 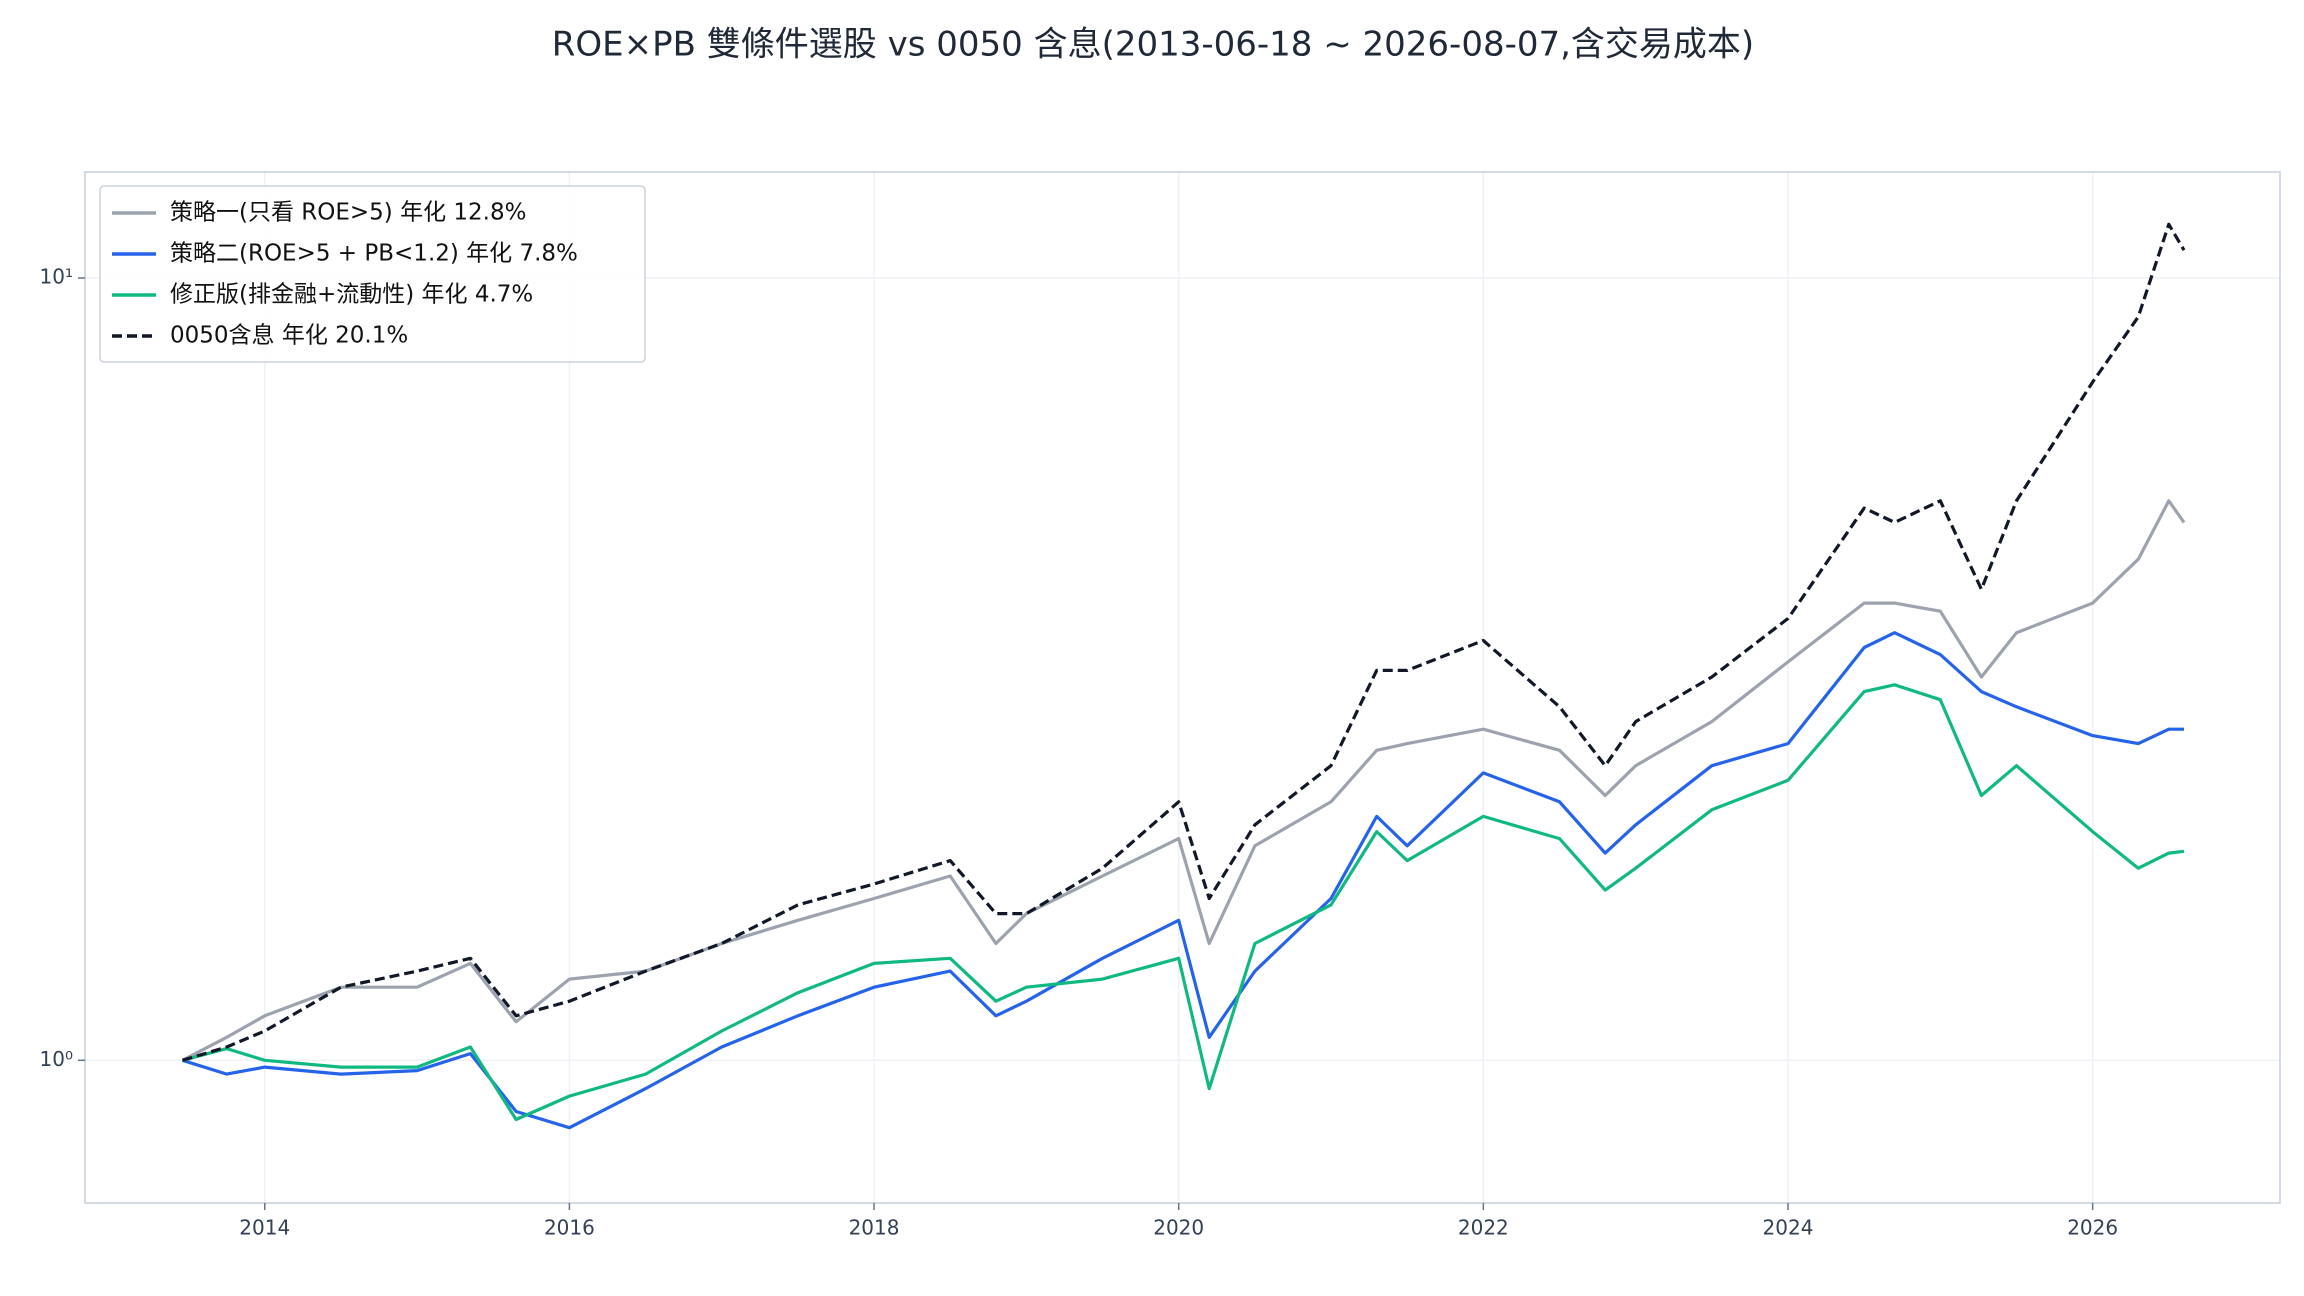 I want to click on x-tick-label: 2014, so click(x=264, y=1228).